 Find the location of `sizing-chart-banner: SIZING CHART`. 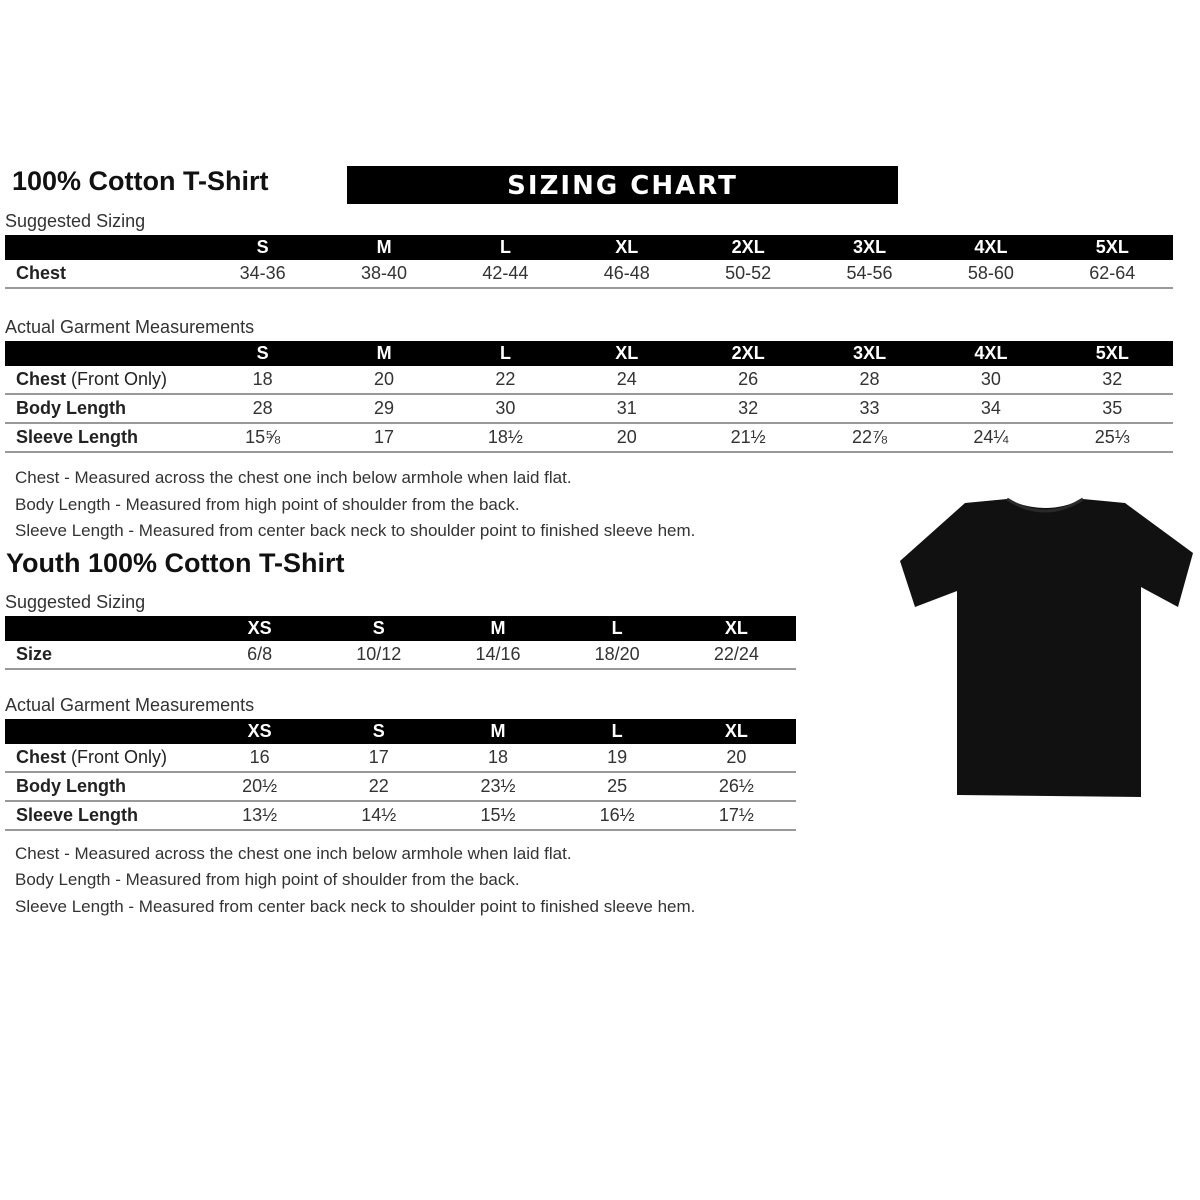

sizing-chart-banner: SIZING CHART is located at coordinates (622, 185).